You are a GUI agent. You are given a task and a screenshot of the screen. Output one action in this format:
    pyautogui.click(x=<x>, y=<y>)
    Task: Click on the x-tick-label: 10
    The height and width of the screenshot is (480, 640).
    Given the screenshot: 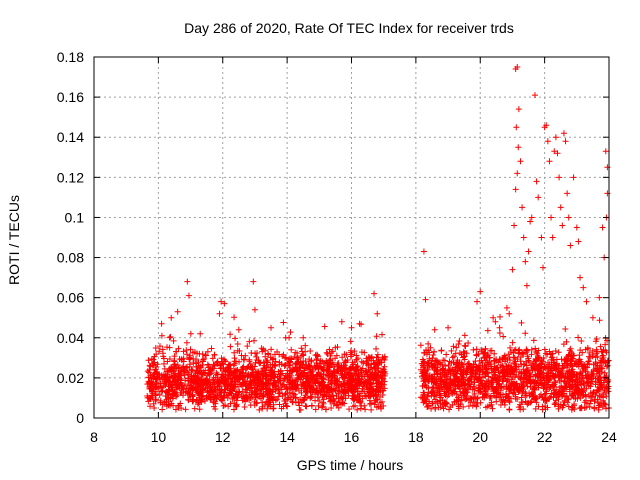 What is the action you would take?
    pyautogui.click(x=159, y=437)
    